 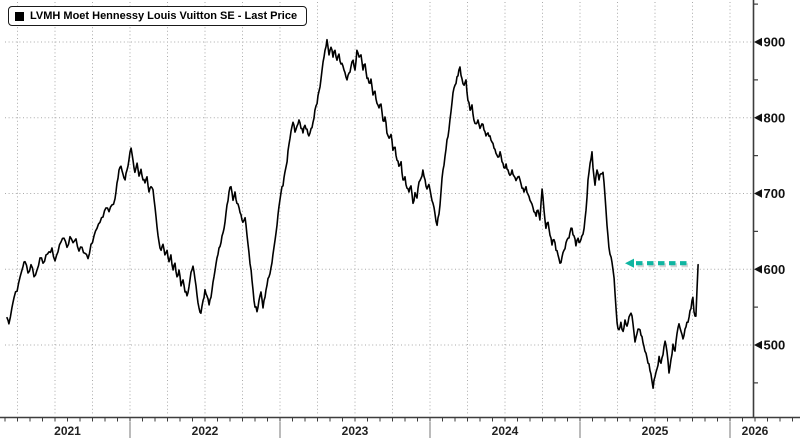 I want to click on trend-arrow-annotation, so click(x=659, y=263).